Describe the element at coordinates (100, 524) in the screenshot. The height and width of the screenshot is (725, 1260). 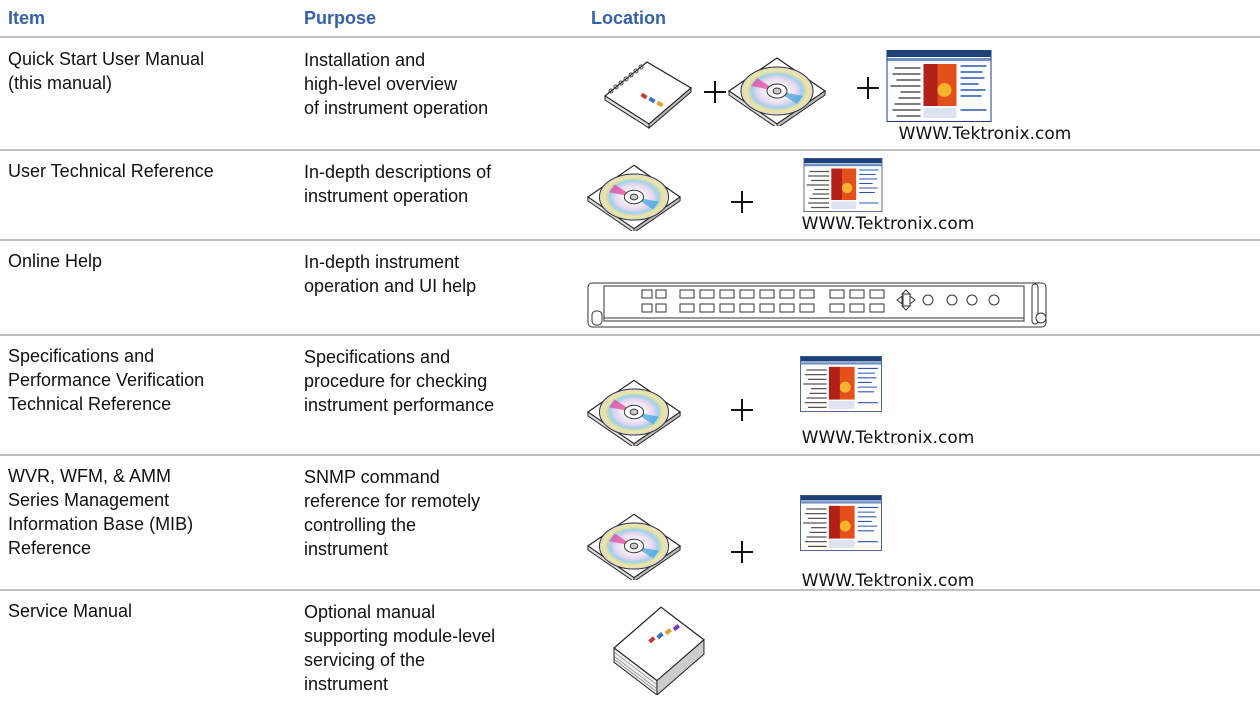
I see `item-line: Information Base (MIB)` at that location.